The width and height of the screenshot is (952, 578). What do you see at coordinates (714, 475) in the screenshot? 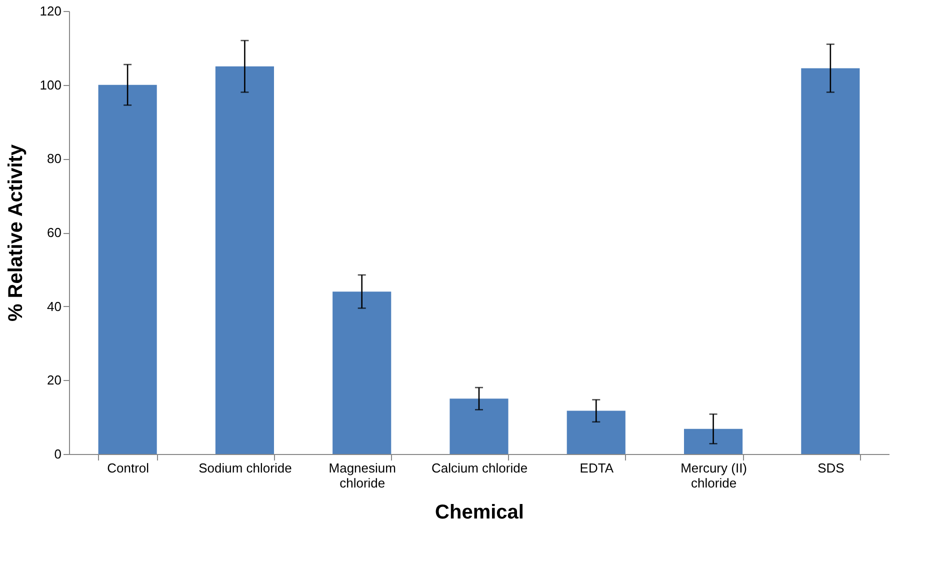
I see `x-tick-label: Mercury (II) chloride` at bounding box center [714, 475].